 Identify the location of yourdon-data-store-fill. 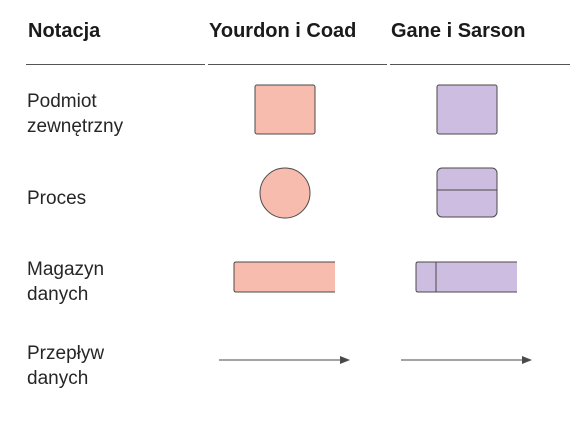
(284, 277).